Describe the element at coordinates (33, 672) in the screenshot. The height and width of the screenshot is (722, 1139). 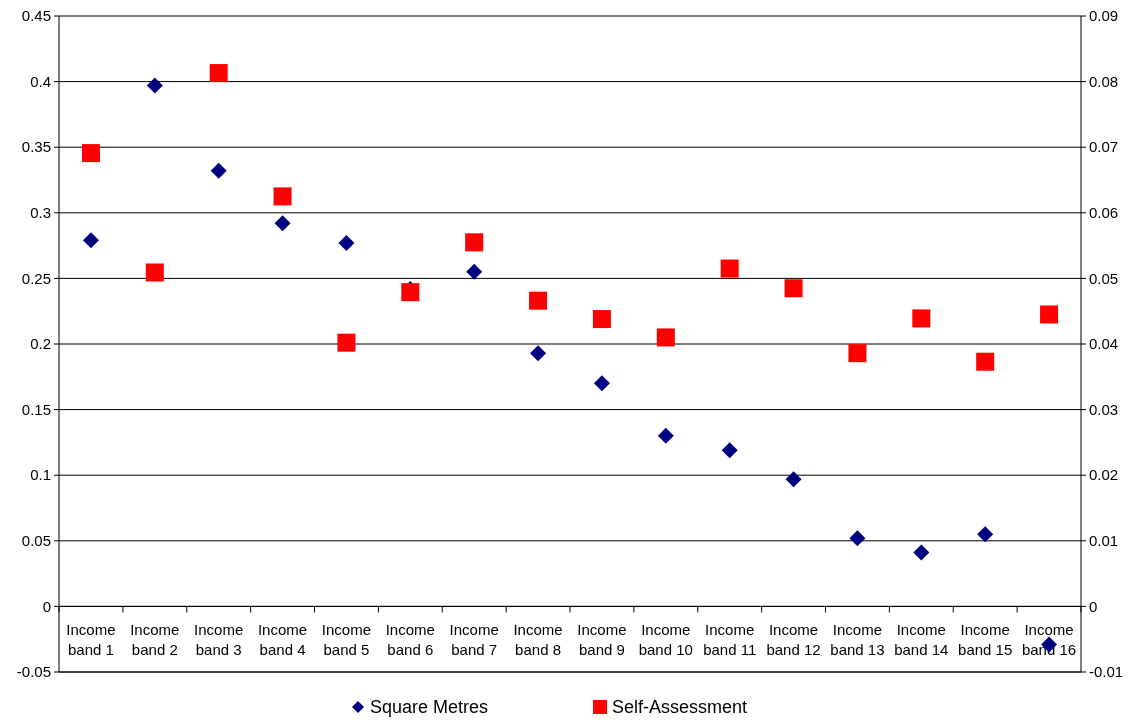
I see `y-tick-label: -0.05` at that location.